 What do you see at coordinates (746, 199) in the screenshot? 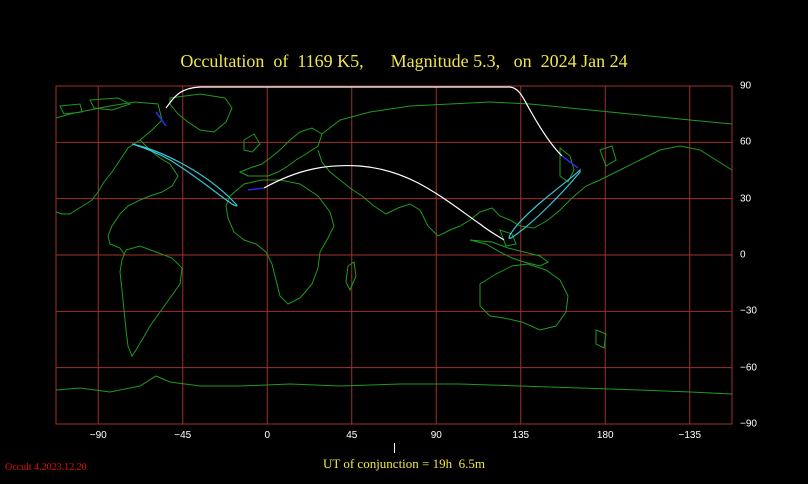
I see `latitude-tick-label: 30` at bounding box center [746, 199].